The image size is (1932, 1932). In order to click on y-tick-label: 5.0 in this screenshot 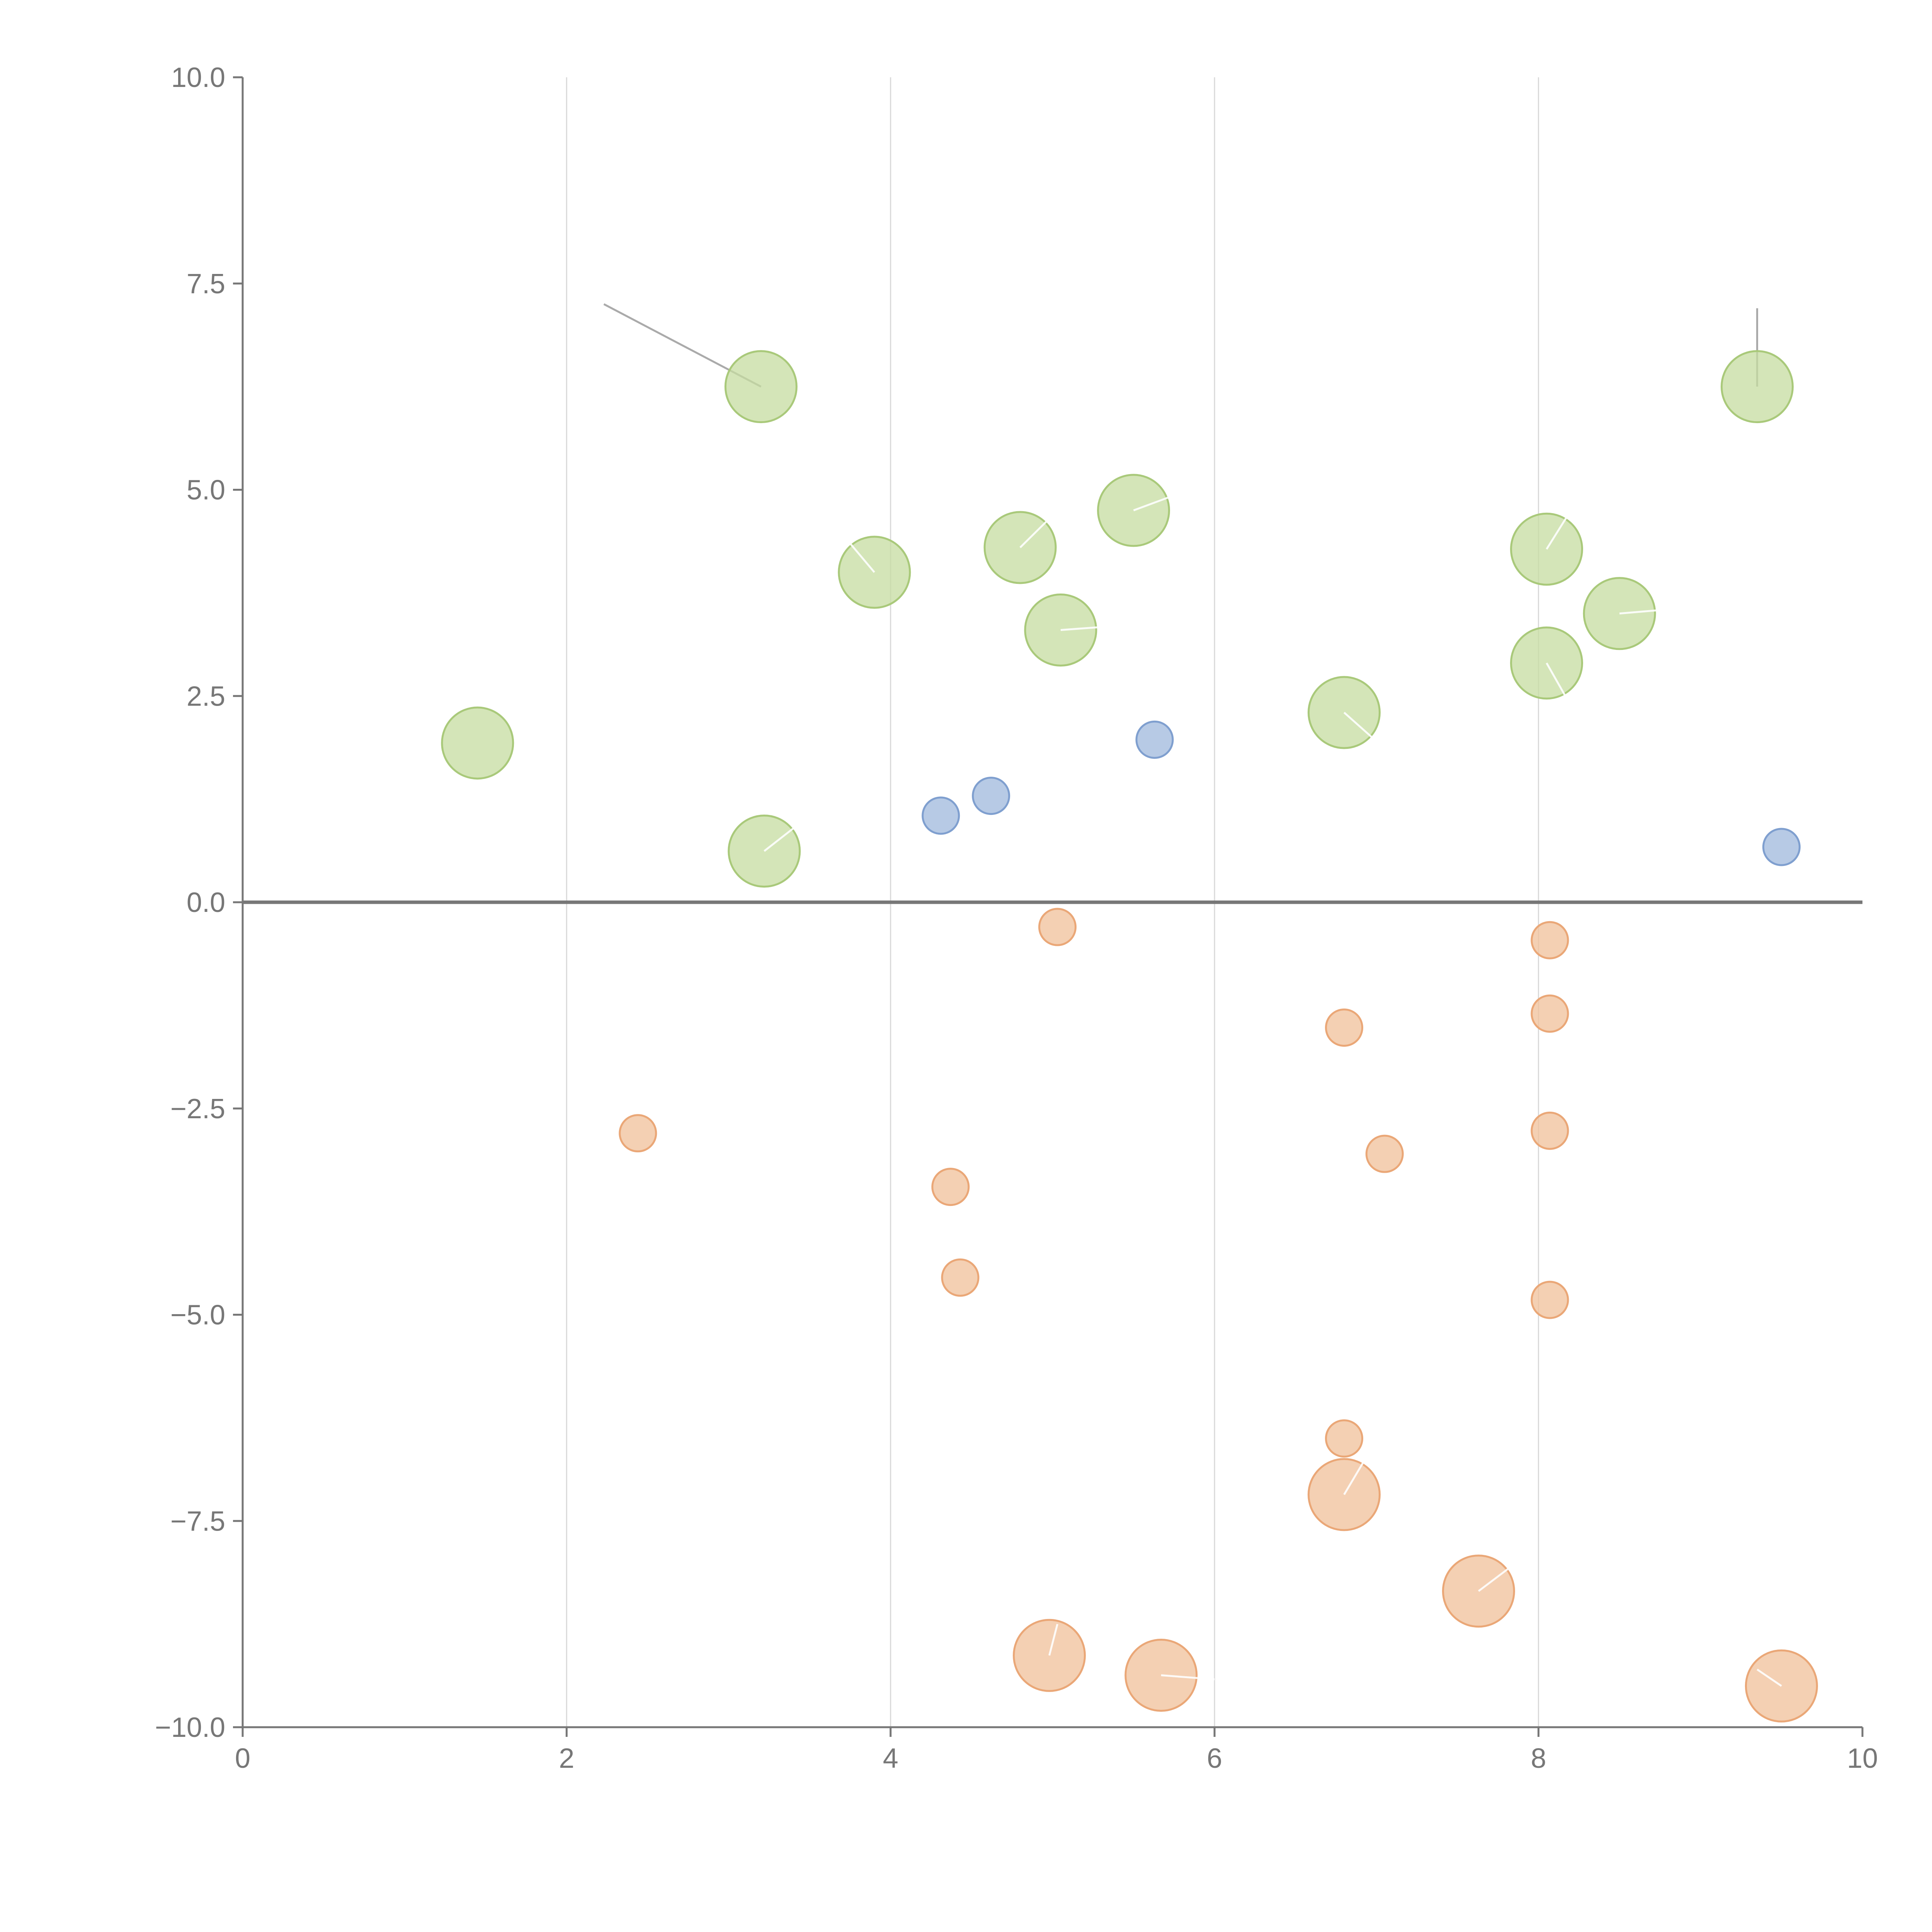, I will do `click(206, 491)`.